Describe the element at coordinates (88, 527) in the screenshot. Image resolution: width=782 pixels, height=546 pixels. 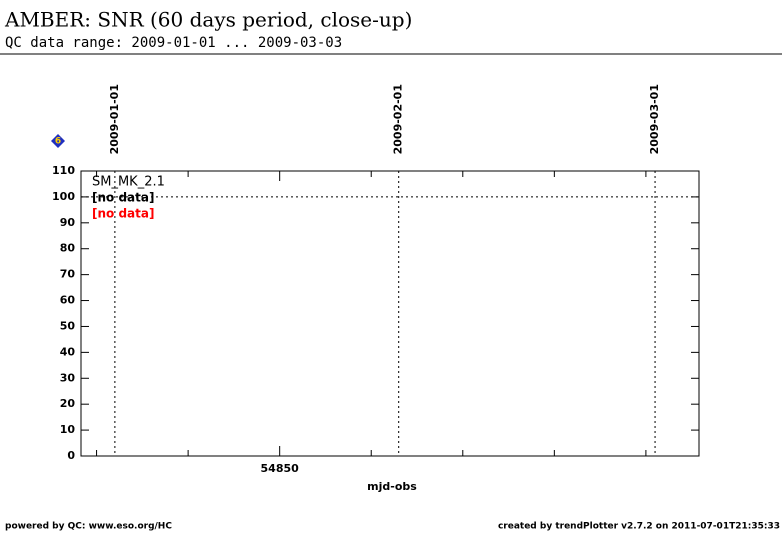
I see `footer-left: powered by QC: www.eso.org/HC` at that location.